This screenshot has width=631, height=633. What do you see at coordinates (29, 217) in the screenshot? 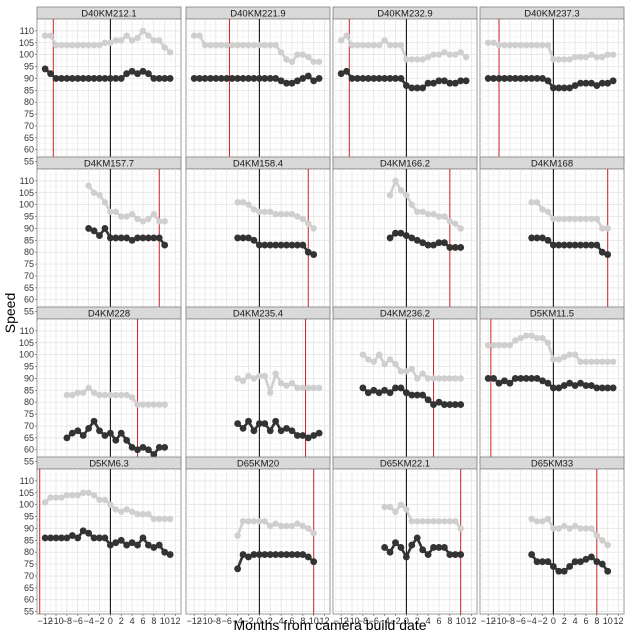
I see `y-tick-label: 95` at bounding box center [29, 217].